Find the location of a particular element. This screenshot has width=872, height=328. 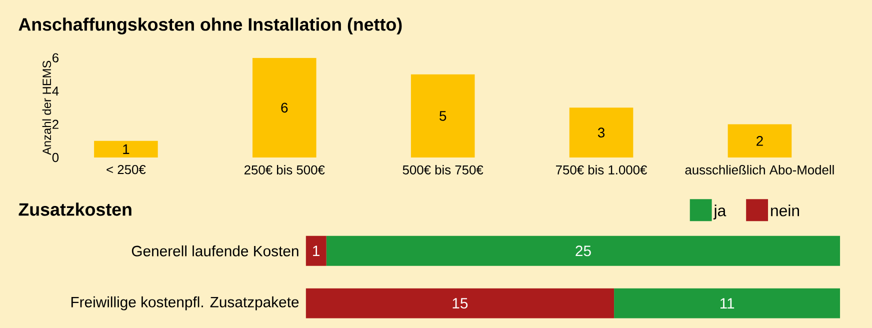

y-tick-label: Generell laufende Kosten is located at coordinates (215, 250).